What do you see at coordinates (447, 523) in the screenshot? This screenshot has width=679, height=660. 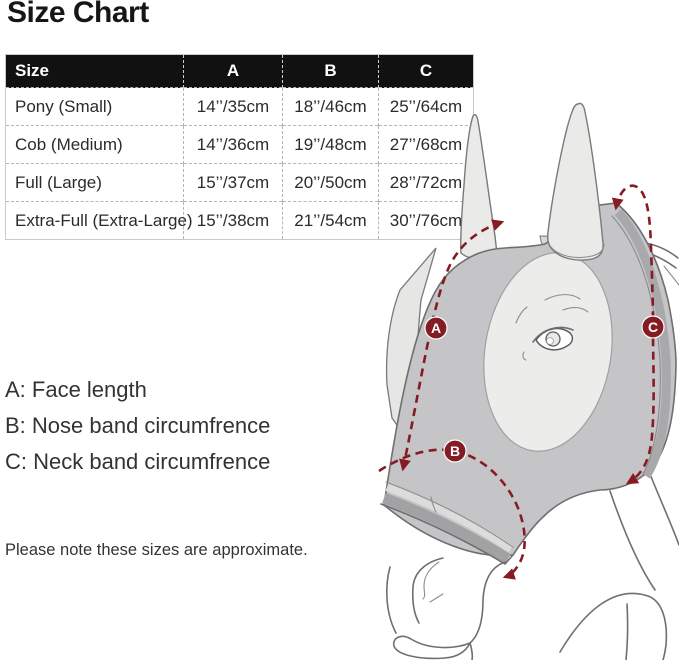 I see `nose-band` at bounding box center [447, 523].